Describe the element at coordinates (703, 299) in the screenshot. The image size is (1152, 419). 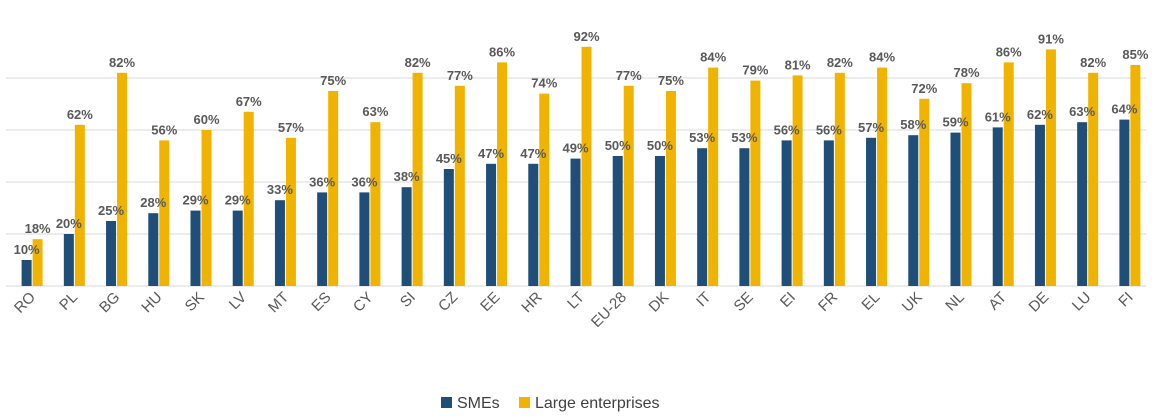
I see `x-tick-it: IT` at that location.